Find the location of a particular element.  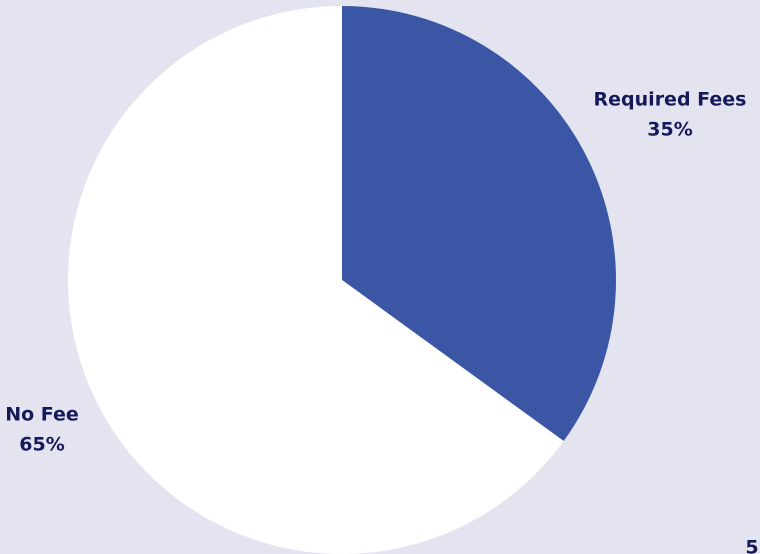

value-label: 35% is located at coordinates (669, 130).